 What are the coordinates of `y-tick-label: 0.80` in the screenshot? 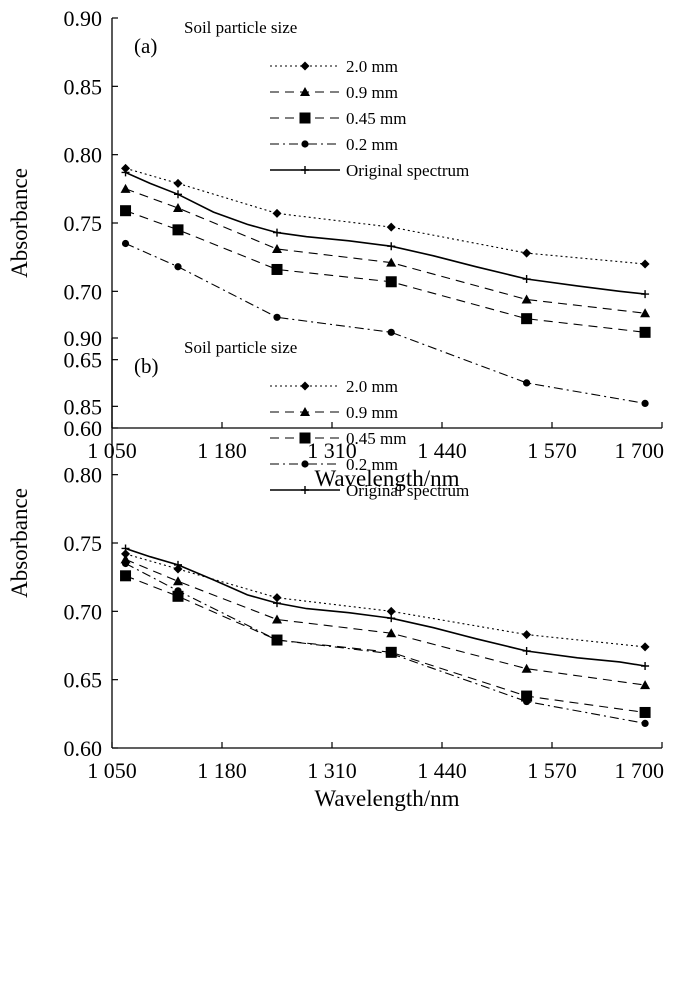 It's located at (83, 155).